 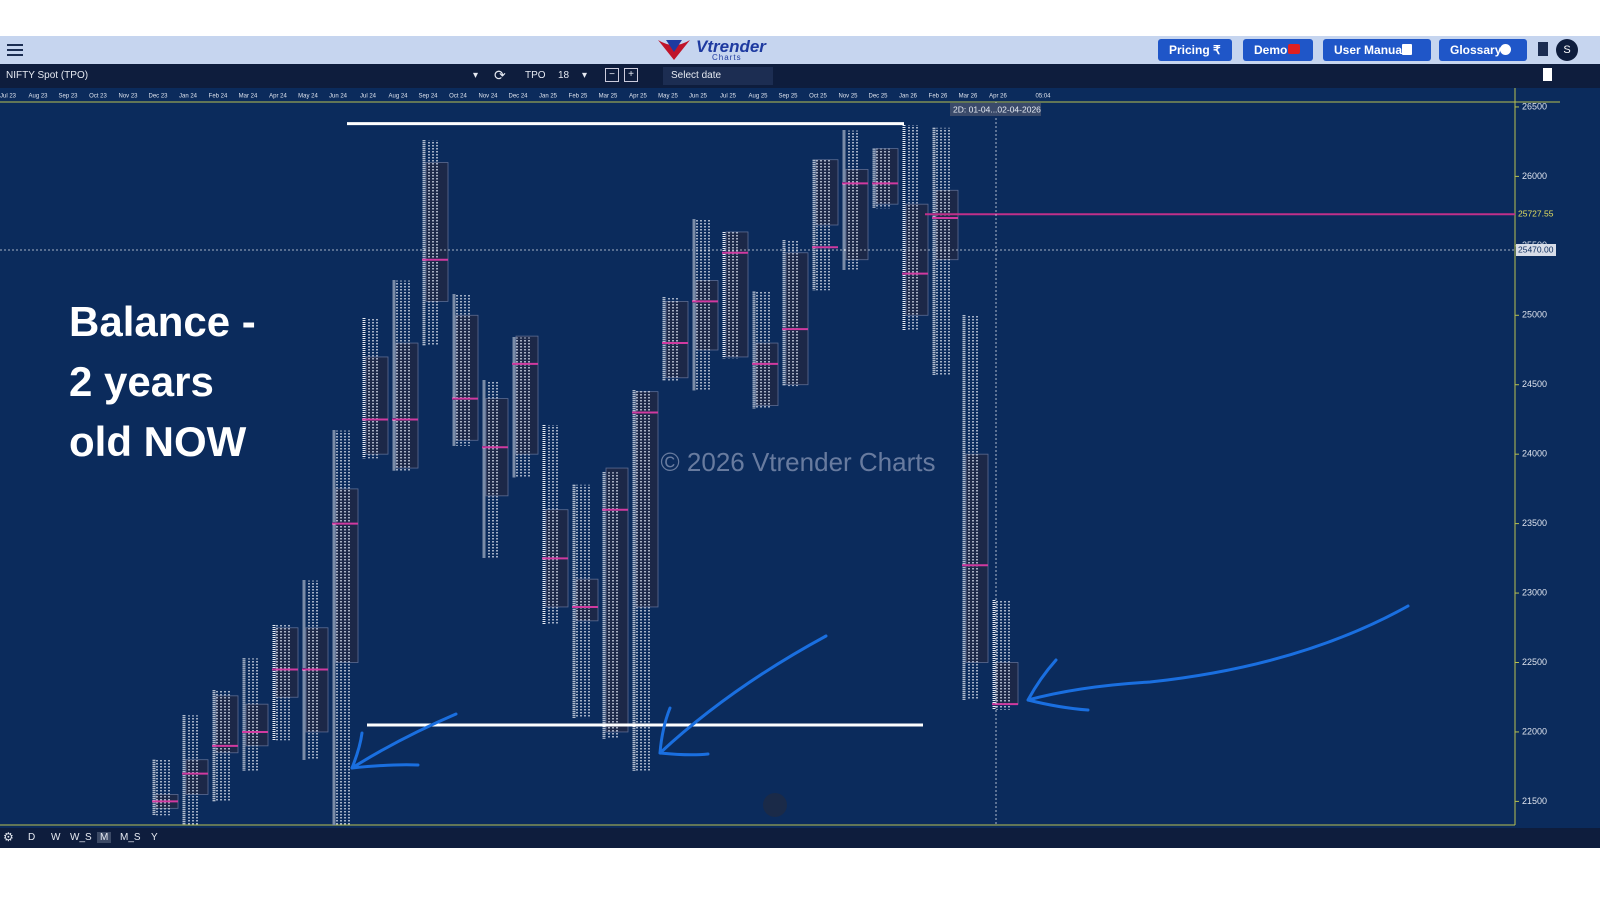 I want to click on logo: Vtrender, so click(x=731, y=46).